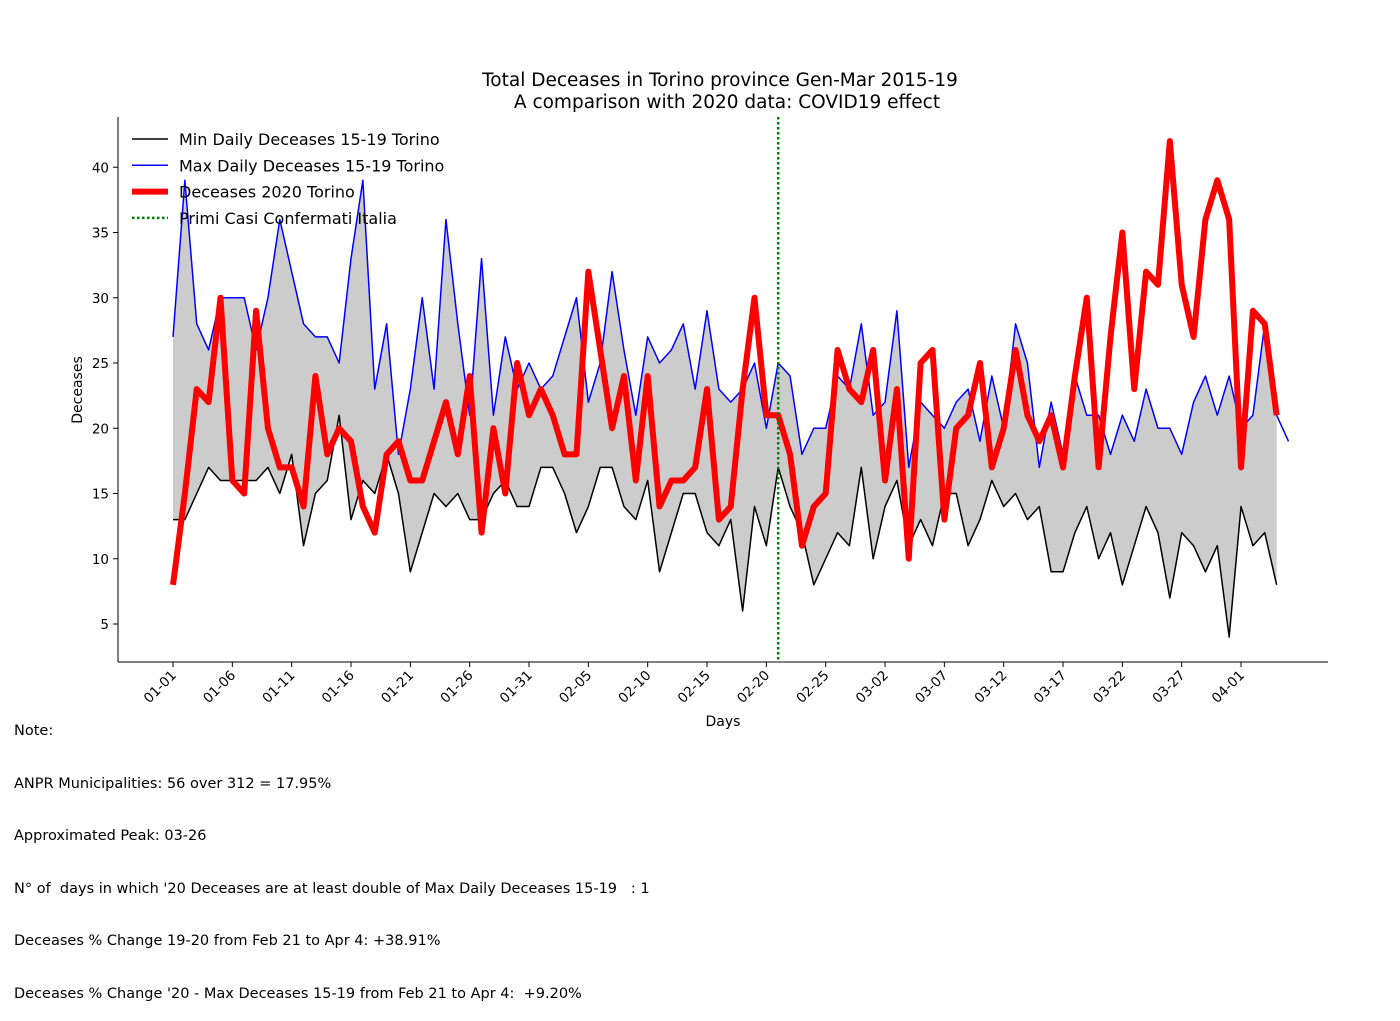 The width and height of the screenshot is (1400, 1021). Describe the element at coordinates (311, 165) in the screenshot. I see `legend-label: Max Daily Deceases 15-19 Torino` at that location.